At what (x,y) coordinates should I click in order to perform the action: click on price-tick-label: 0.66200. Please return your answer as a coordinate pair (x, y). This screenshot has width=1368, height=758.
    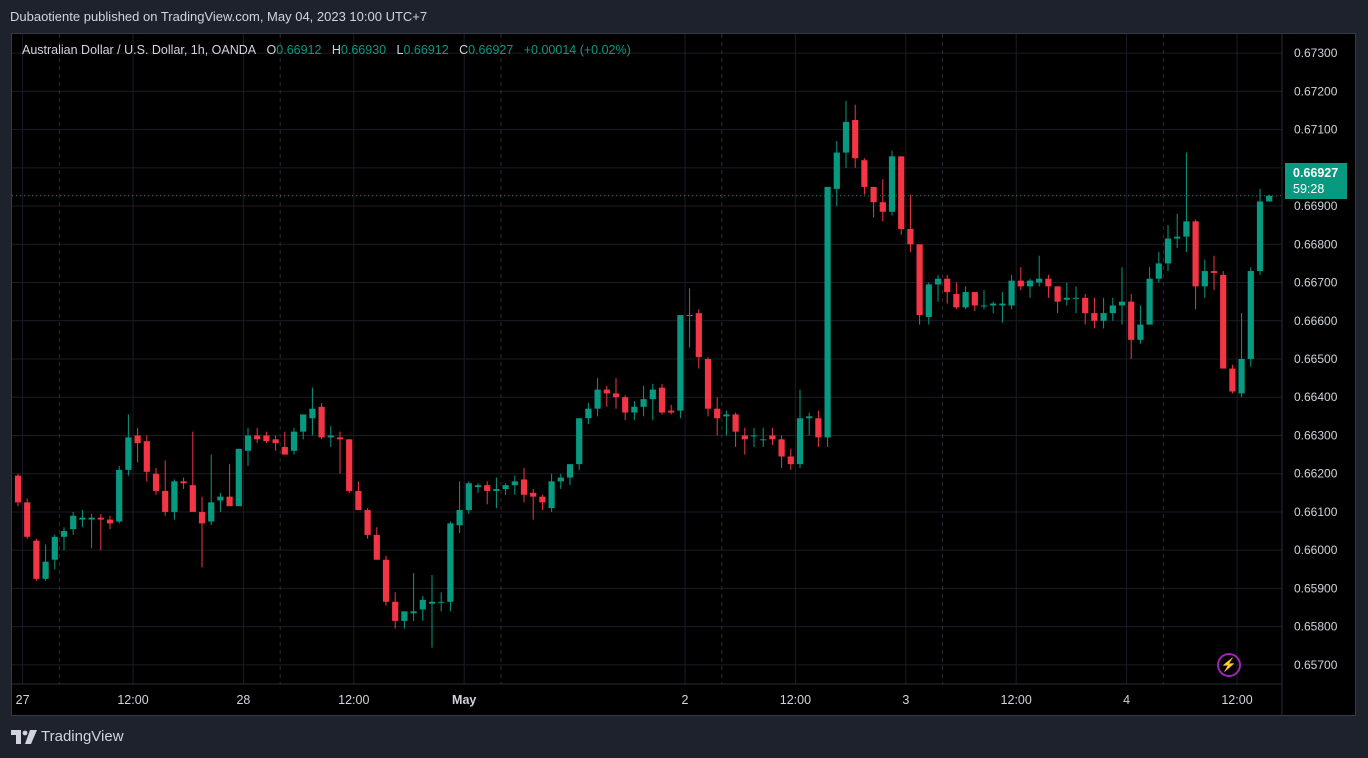
    Looking at the image, I should click on (1316, 474).